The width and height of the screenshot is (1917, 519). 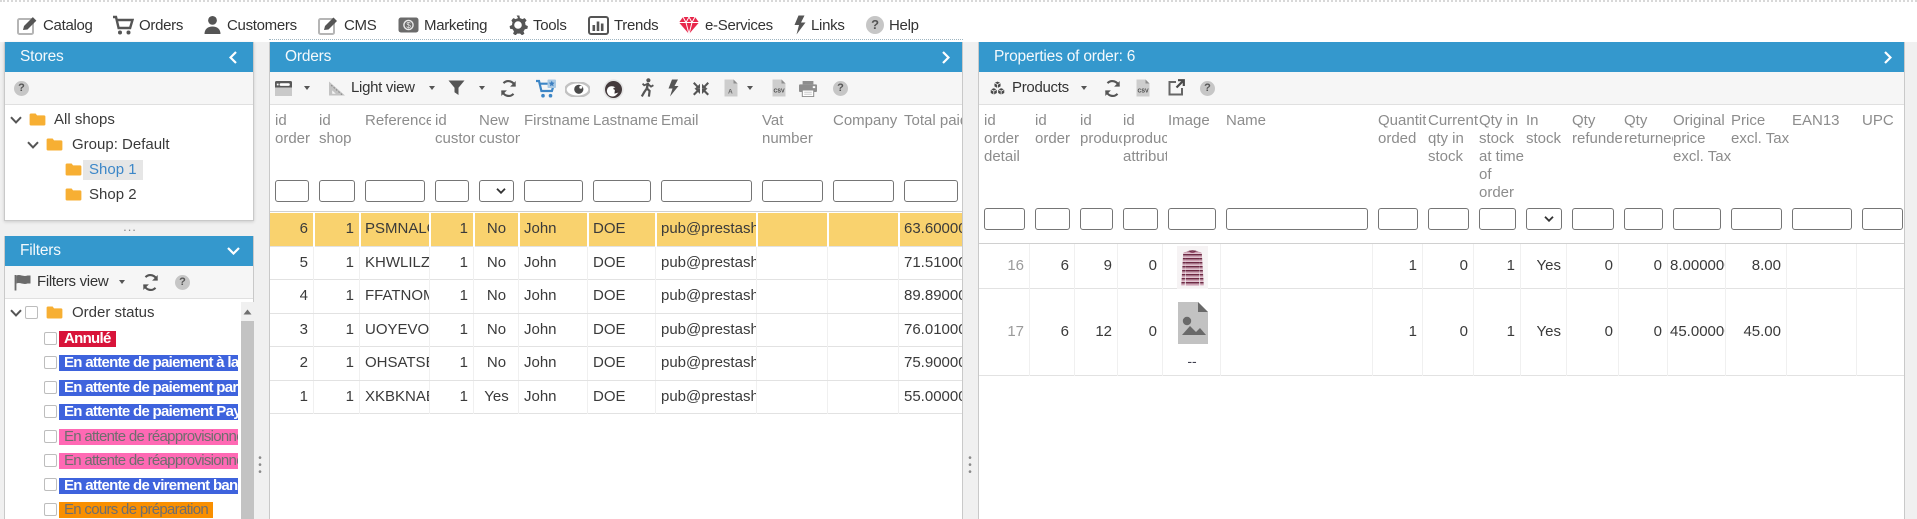 What do you see at coordinates (730, 92) in the screenshot?
I see `svg-text: A` at bounding box center [730, 92].